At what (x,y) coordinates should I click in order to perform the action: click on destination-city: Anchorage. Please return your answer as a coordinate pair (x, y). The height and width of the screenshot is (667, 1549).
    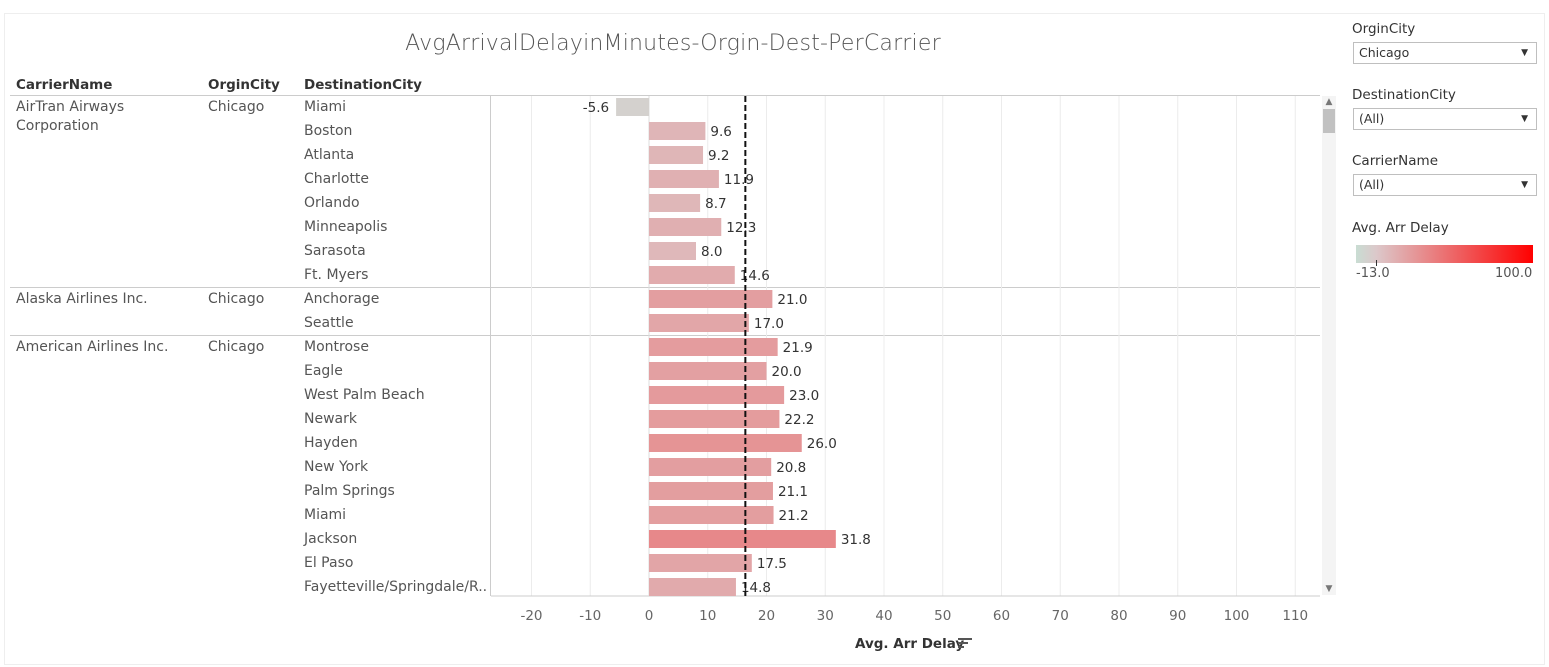
    Looking at the image, I should click on (342, 299).